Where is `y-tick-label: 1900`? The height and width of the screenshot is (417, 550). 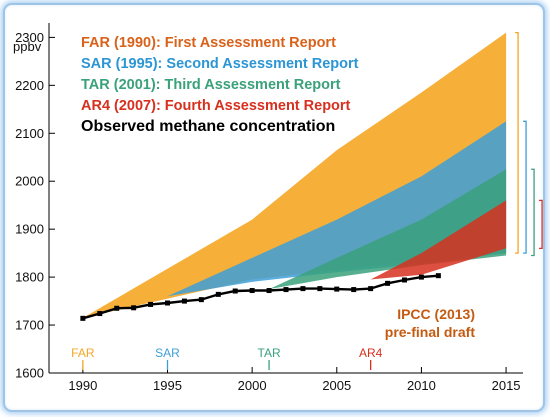 y-tick-label: 1900 is located at coordinates (29, 229).